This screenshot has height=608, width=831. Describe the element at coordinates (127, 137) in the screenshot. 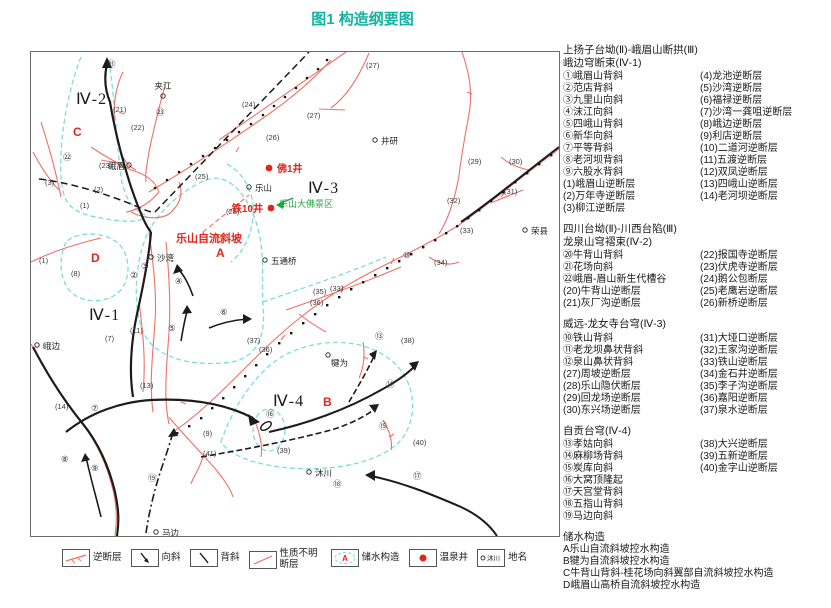

I see `structure-C-boundary-east` at that location.